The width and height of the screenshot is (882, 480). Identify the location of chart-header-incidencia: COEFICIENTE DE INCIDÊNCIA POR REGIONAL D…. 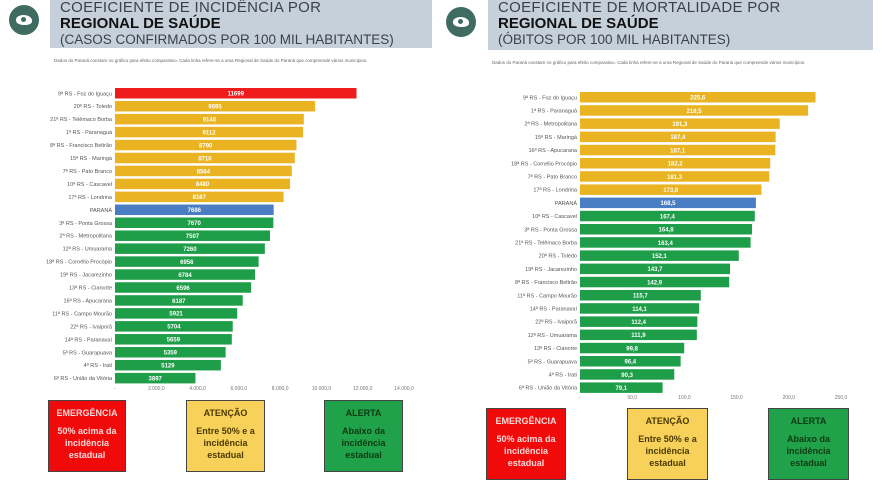
(241, 24).